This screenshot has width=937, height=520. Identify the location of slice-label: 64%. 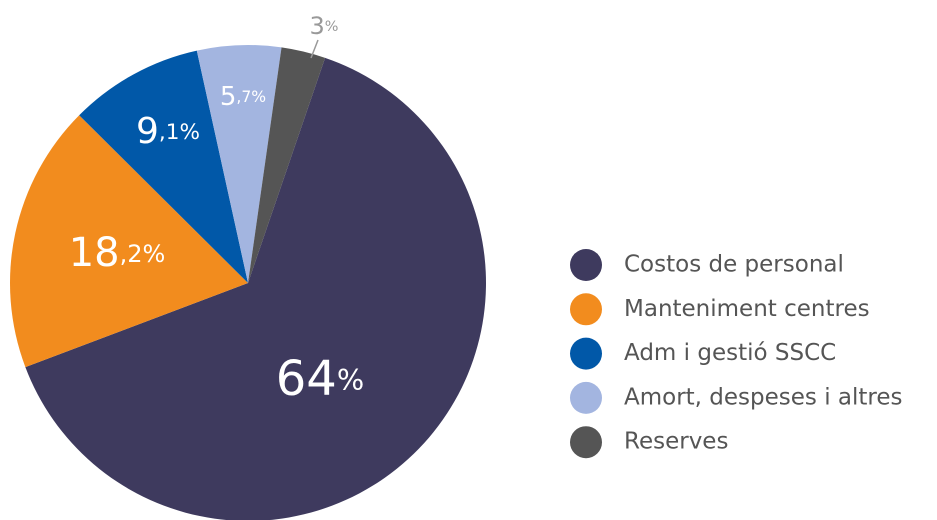
(320, 379).